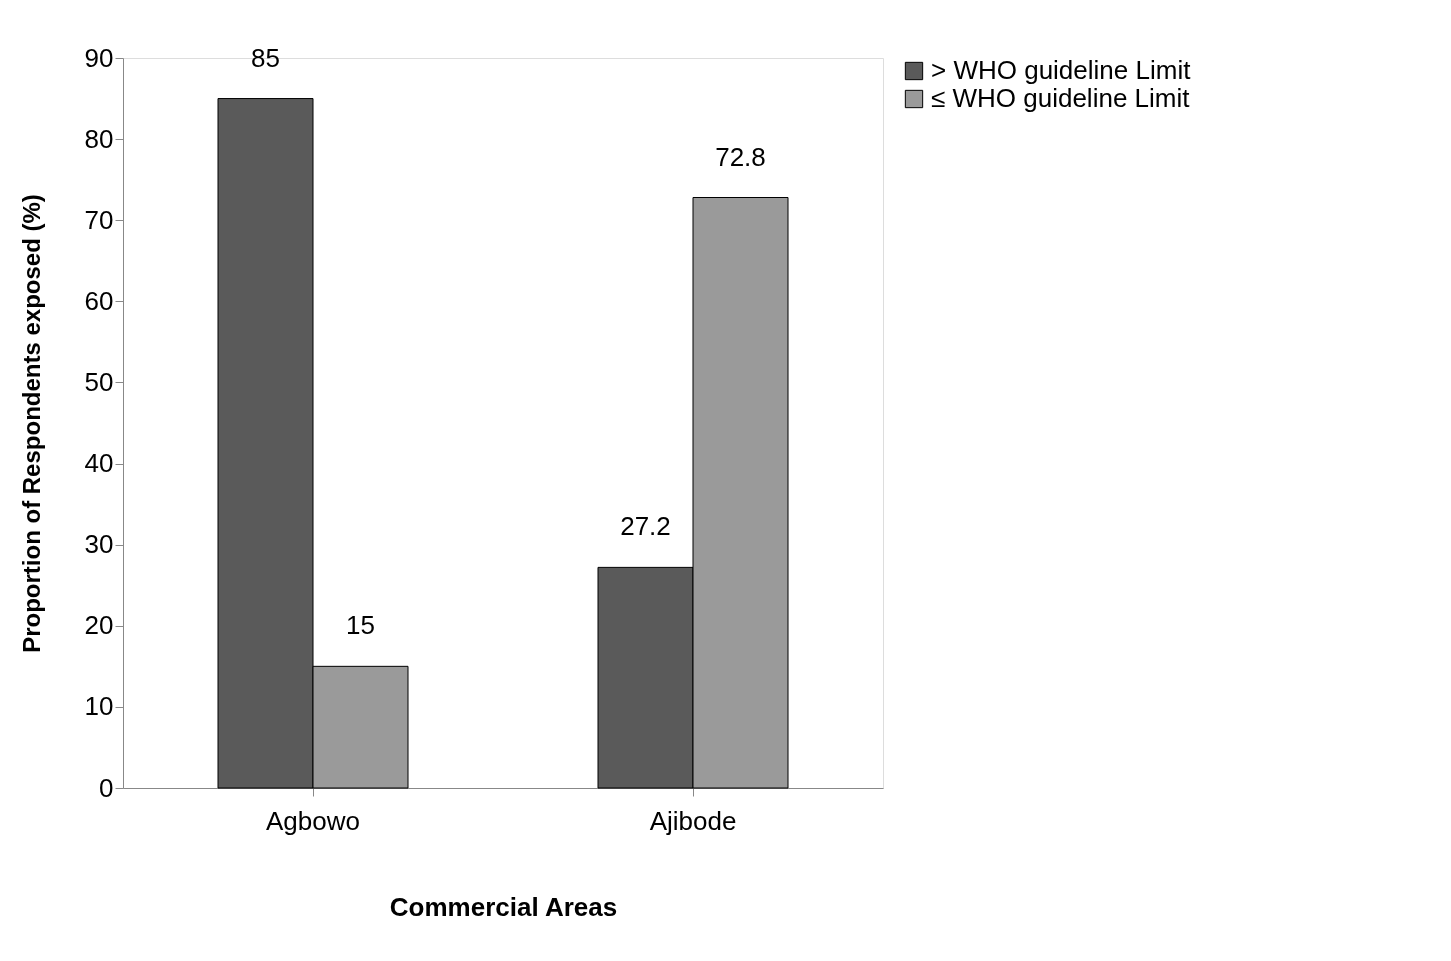 Image resolution: width=1451 pixels, height=961 pixels. Describe the element at coordinates (99, 300) in the screenshot. I see `y-tick-label: 60` at that location.